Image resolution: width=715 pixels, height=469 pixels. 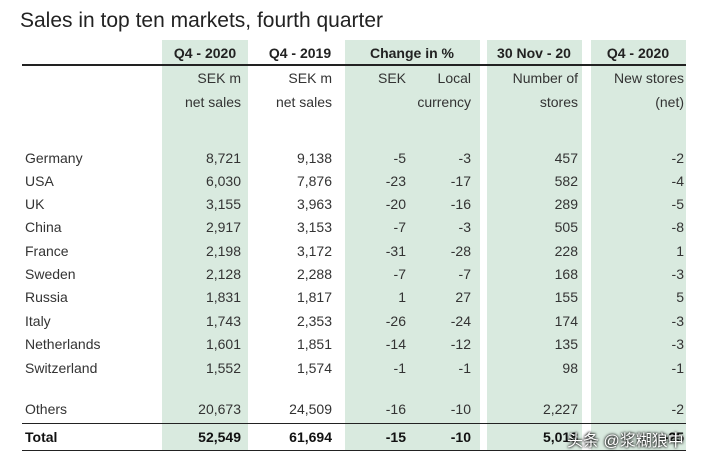 What do you see at coordinates (460, 321) in the screenshot?
I see `cell: -24` at bounding box center [460, 321].